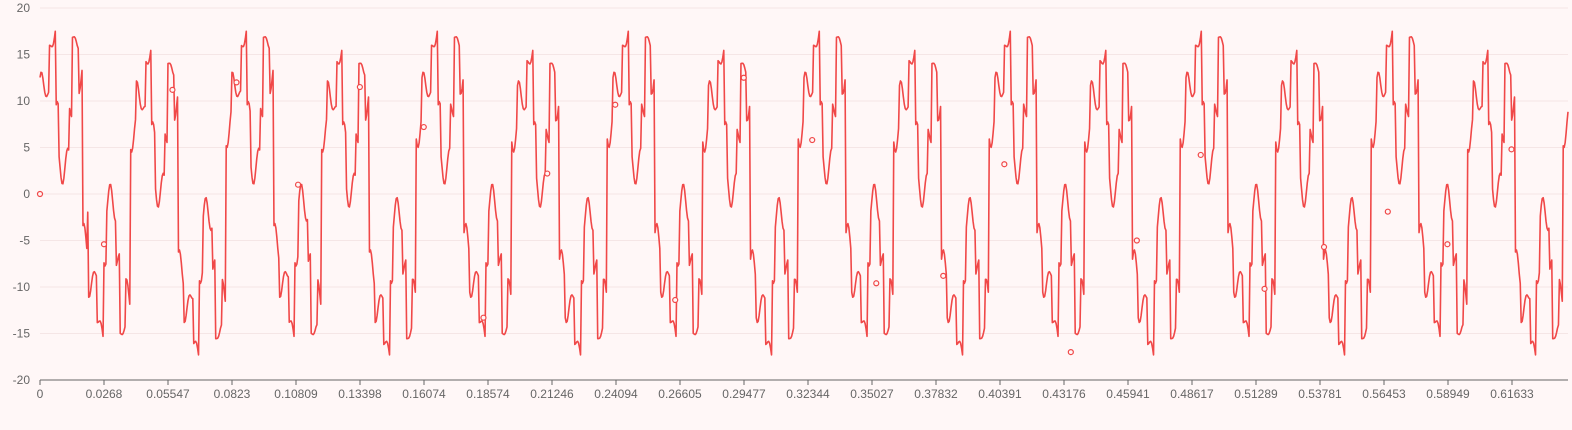 Image resolution: width=1572 pixels, height=430 pixels. I want to click on x-tick-label-18: 0.48617, so click(1192, 394).